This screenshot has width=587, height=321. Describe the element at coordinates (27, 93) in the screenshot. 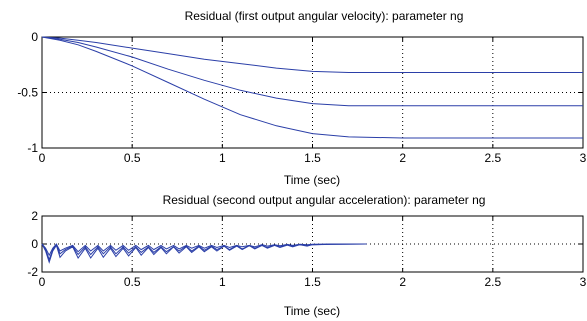

I see `chart-1-y-tick-label: -0.5` at that location.